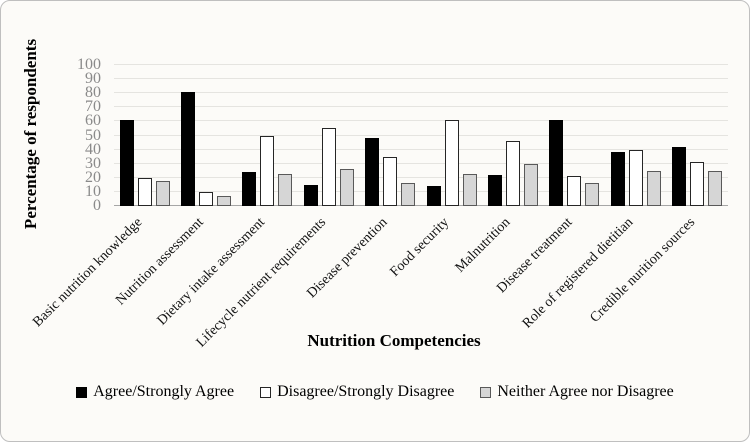 The image size is (750, 442). I want to click on y-tick-label: 100, so click(89, 64).